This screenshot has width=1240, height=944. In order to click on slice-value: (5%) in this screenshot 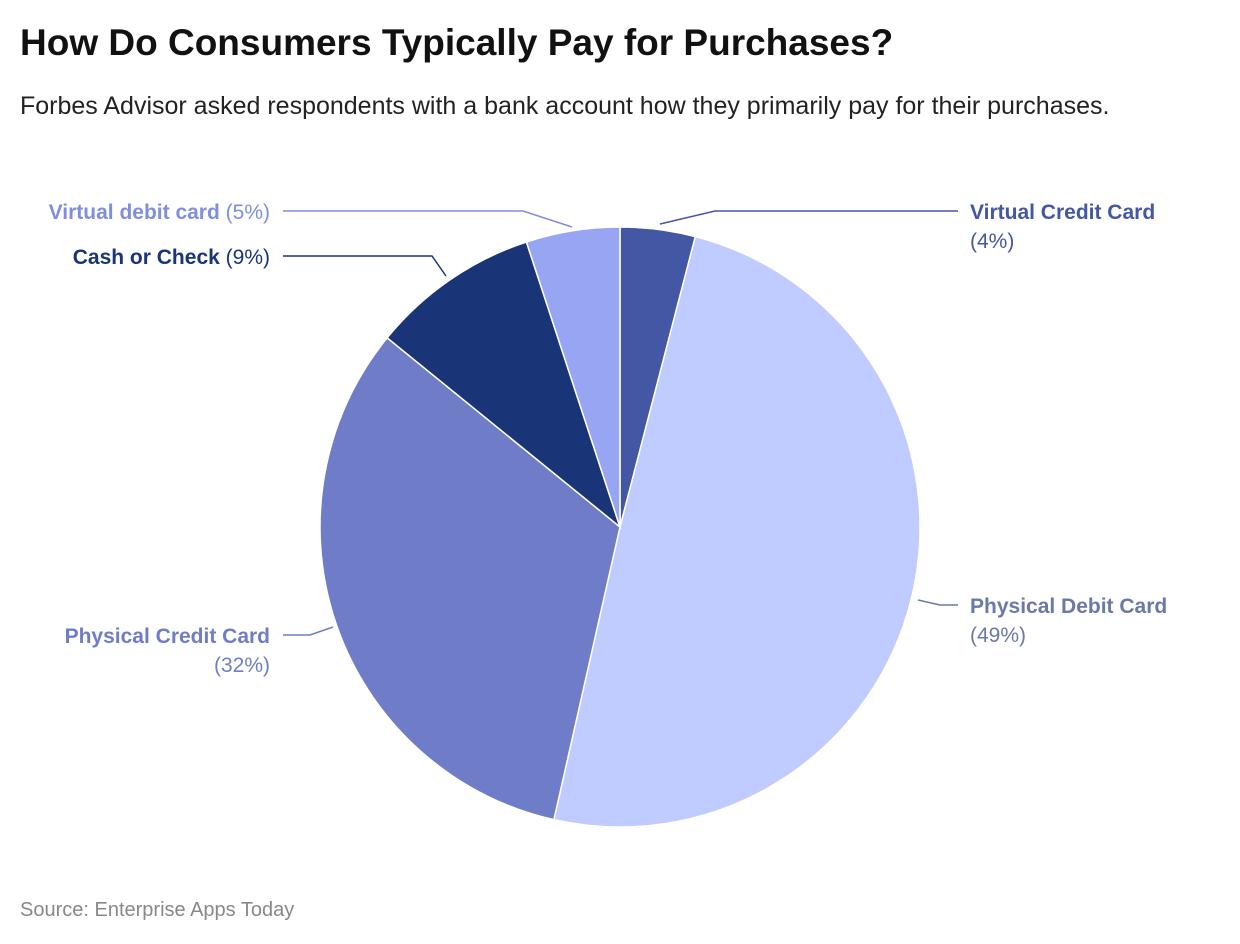, I will do `click(245, 212)`.